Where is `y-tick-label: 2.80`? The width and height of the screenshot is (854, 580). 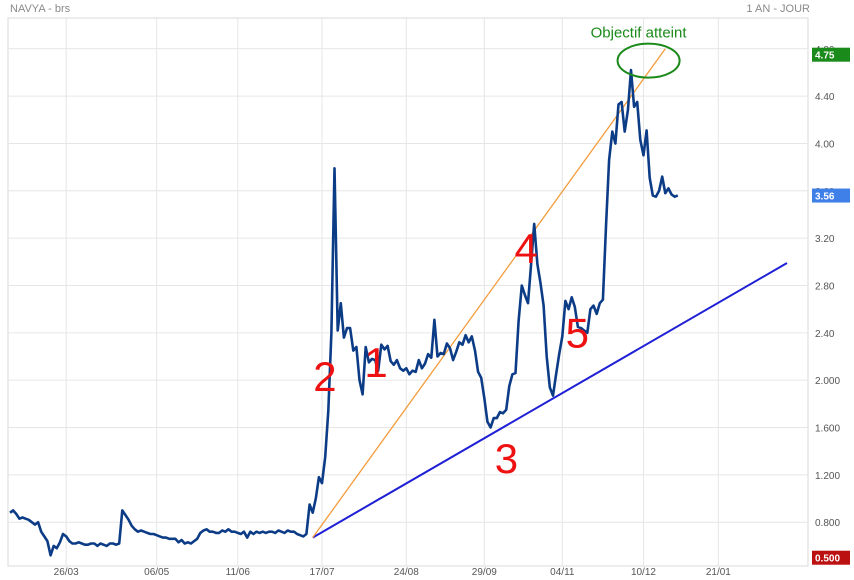 y-tick-label: 2.80 is located at coordinates (825, 286).